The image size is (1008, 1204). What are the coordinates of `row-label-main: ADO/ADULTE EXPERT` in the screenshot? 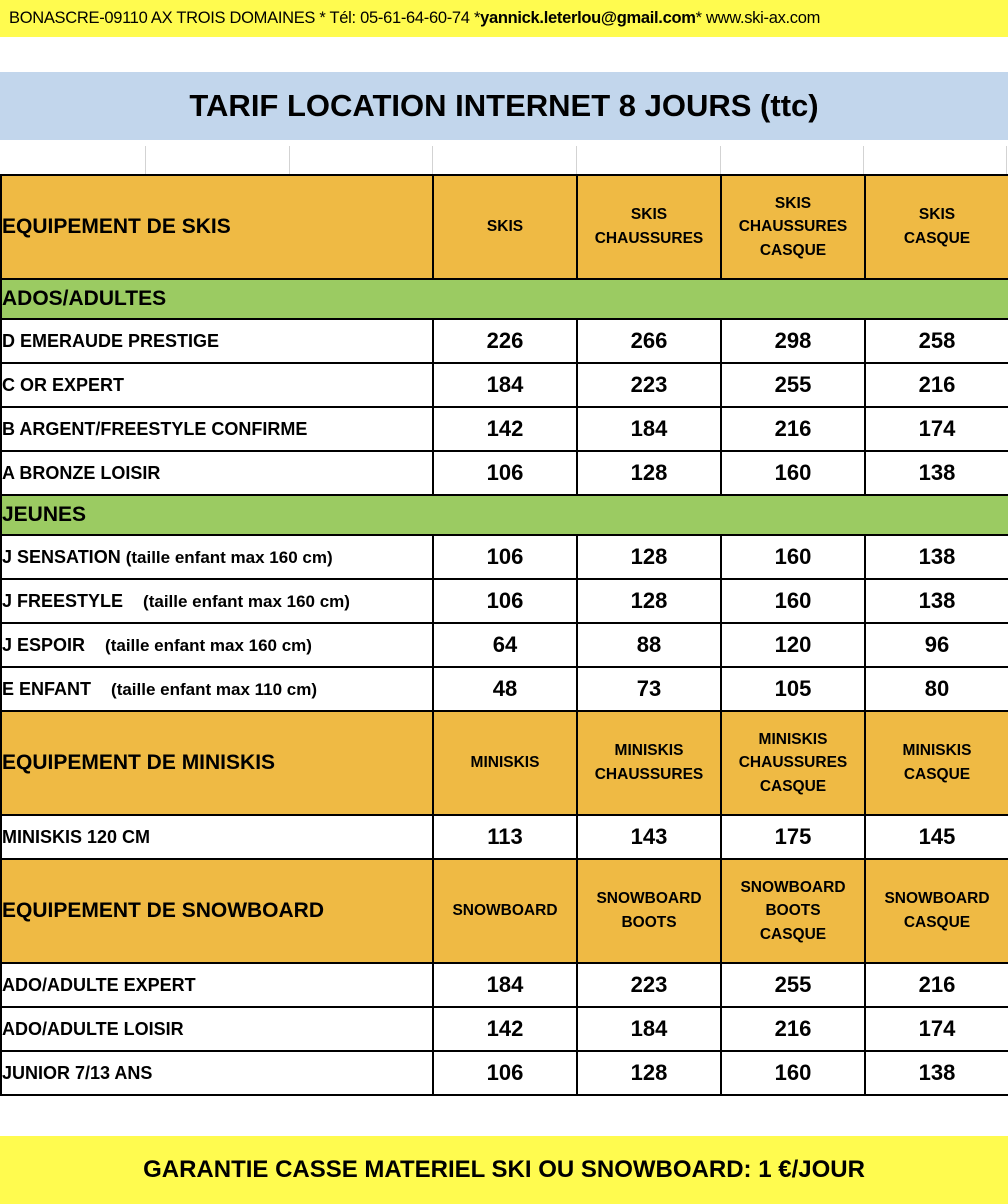 It's located at (99, 984).